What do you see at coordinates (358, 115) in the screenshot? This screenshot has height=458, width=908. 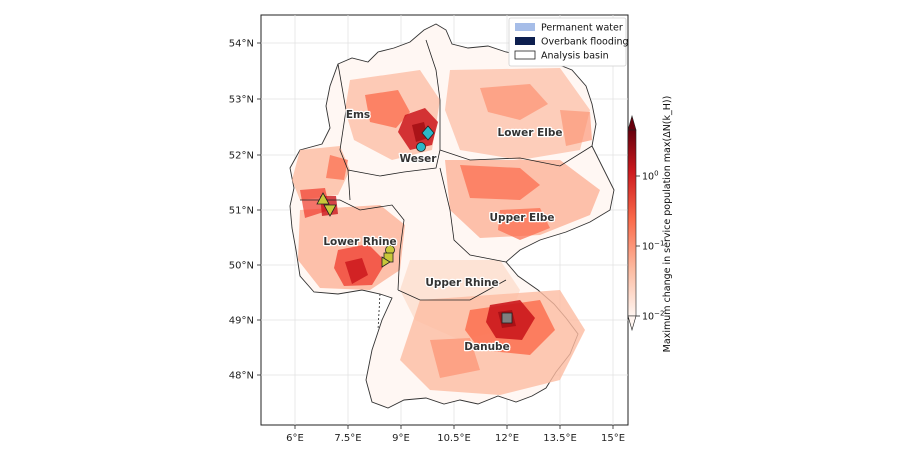 I see `basin-label-ems: Ems` at bounding box center [358, 115].